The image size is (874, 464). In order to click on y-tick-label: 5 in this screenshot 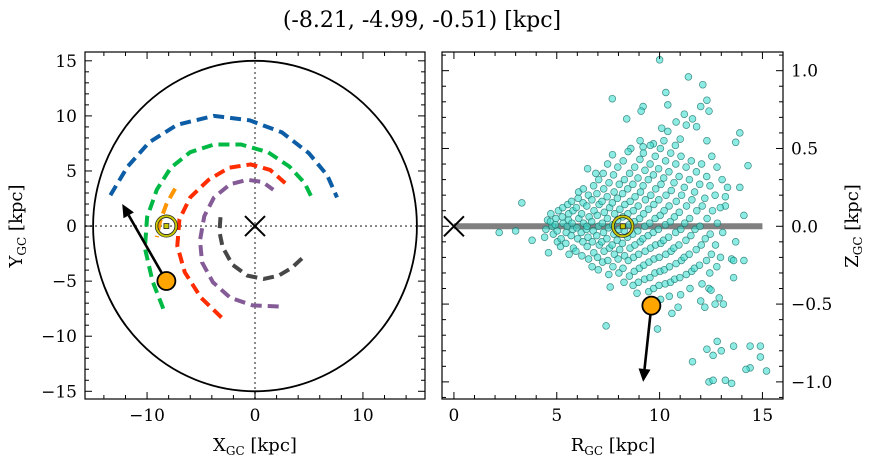, I will do `click(71, 172)`.